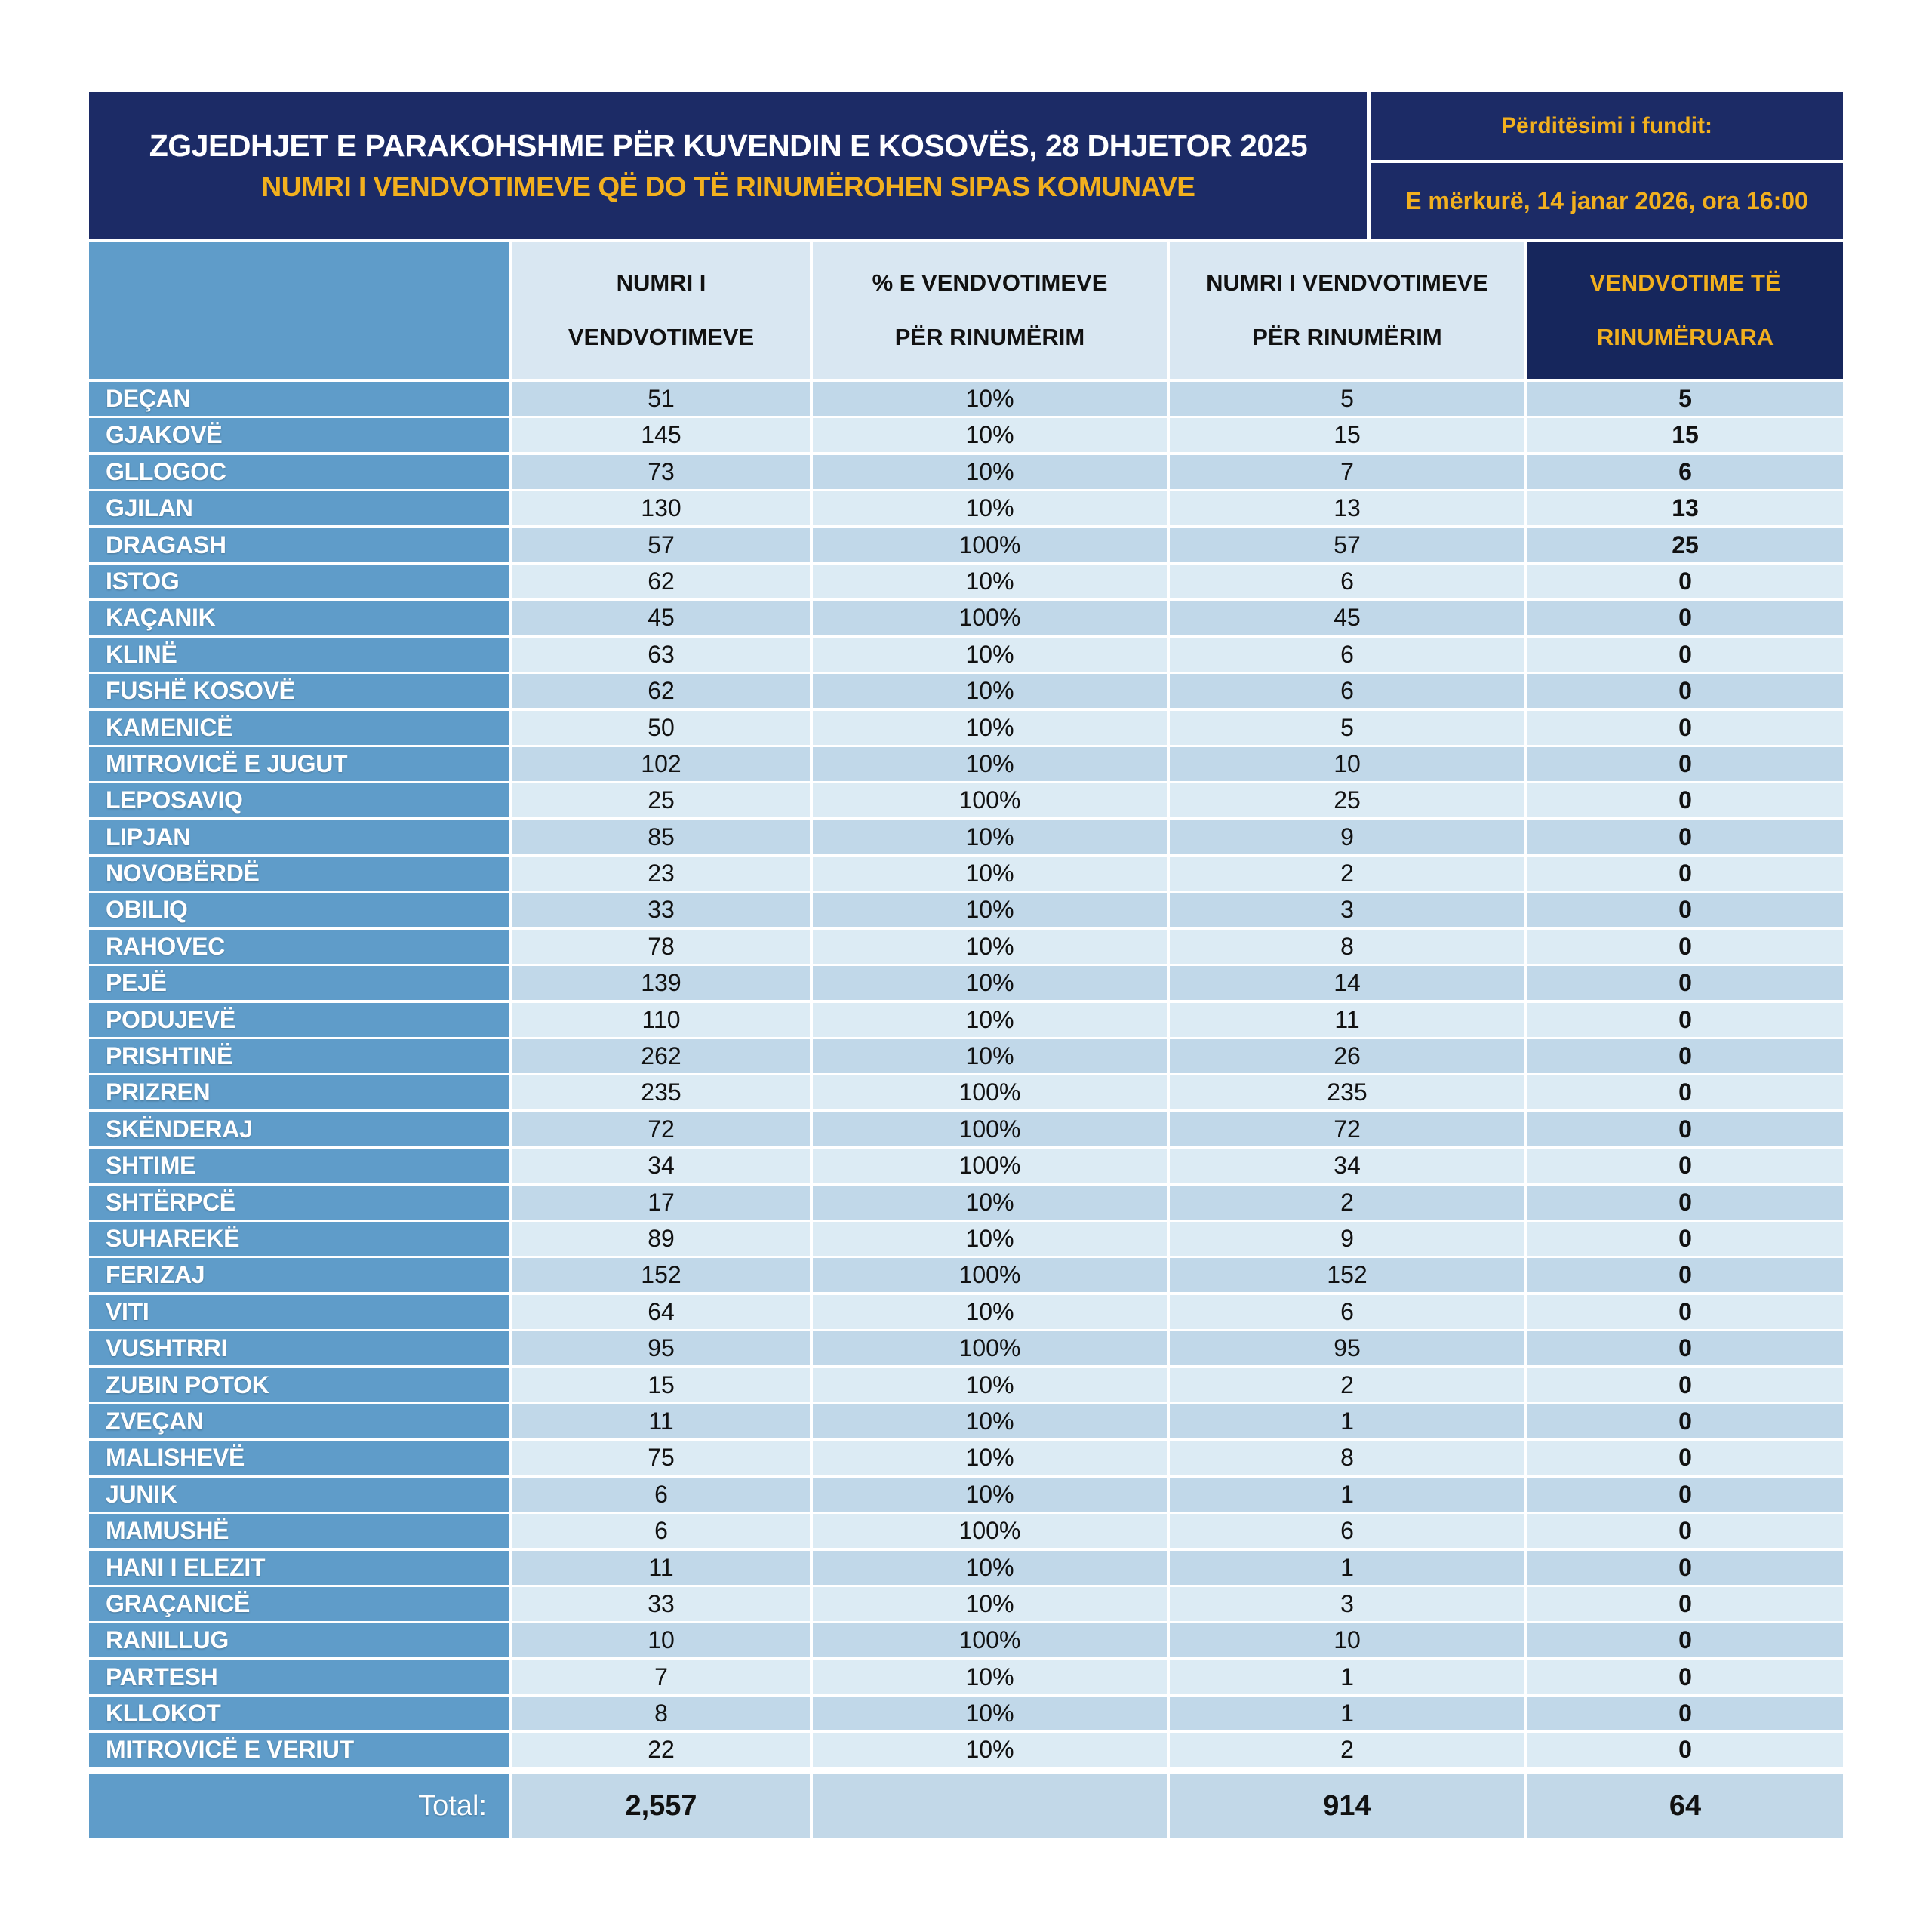 The image size is (1932, 1932). Describe the element at coordinates (1685, 508) in the screenshot. I see `recounted-value: 13` at that location.